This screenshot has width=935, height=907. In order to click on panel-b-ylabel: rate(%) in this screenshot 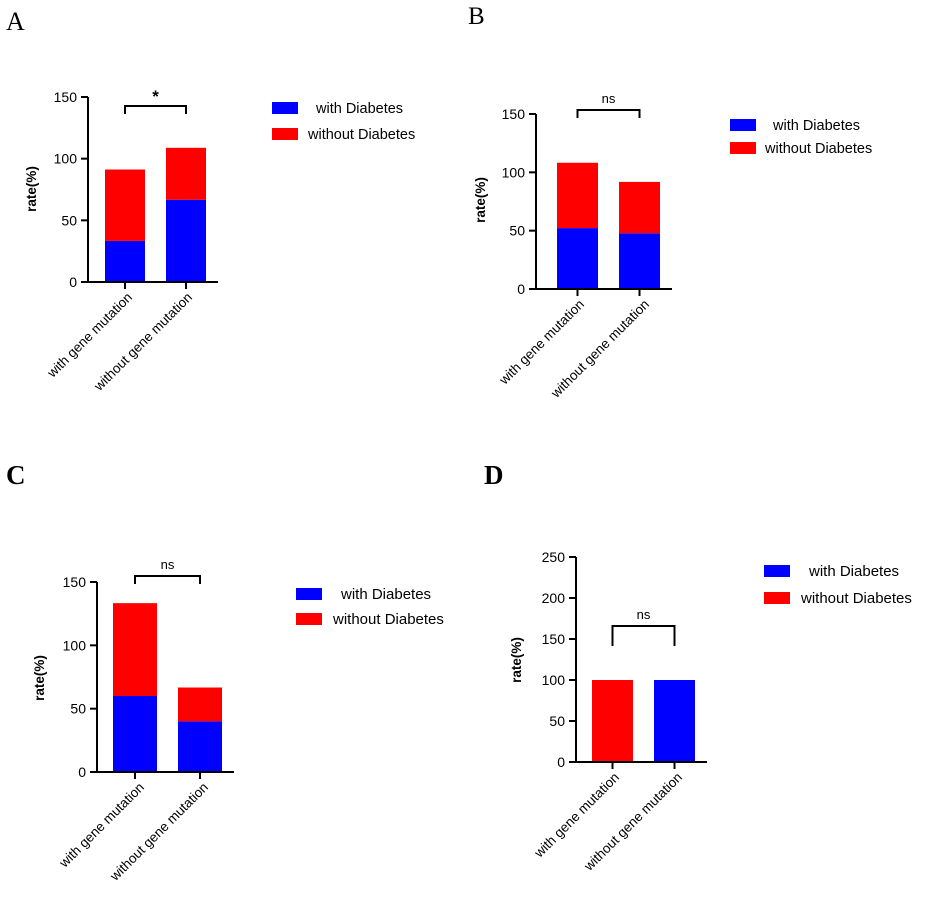, I will do `click(480, 200)`.